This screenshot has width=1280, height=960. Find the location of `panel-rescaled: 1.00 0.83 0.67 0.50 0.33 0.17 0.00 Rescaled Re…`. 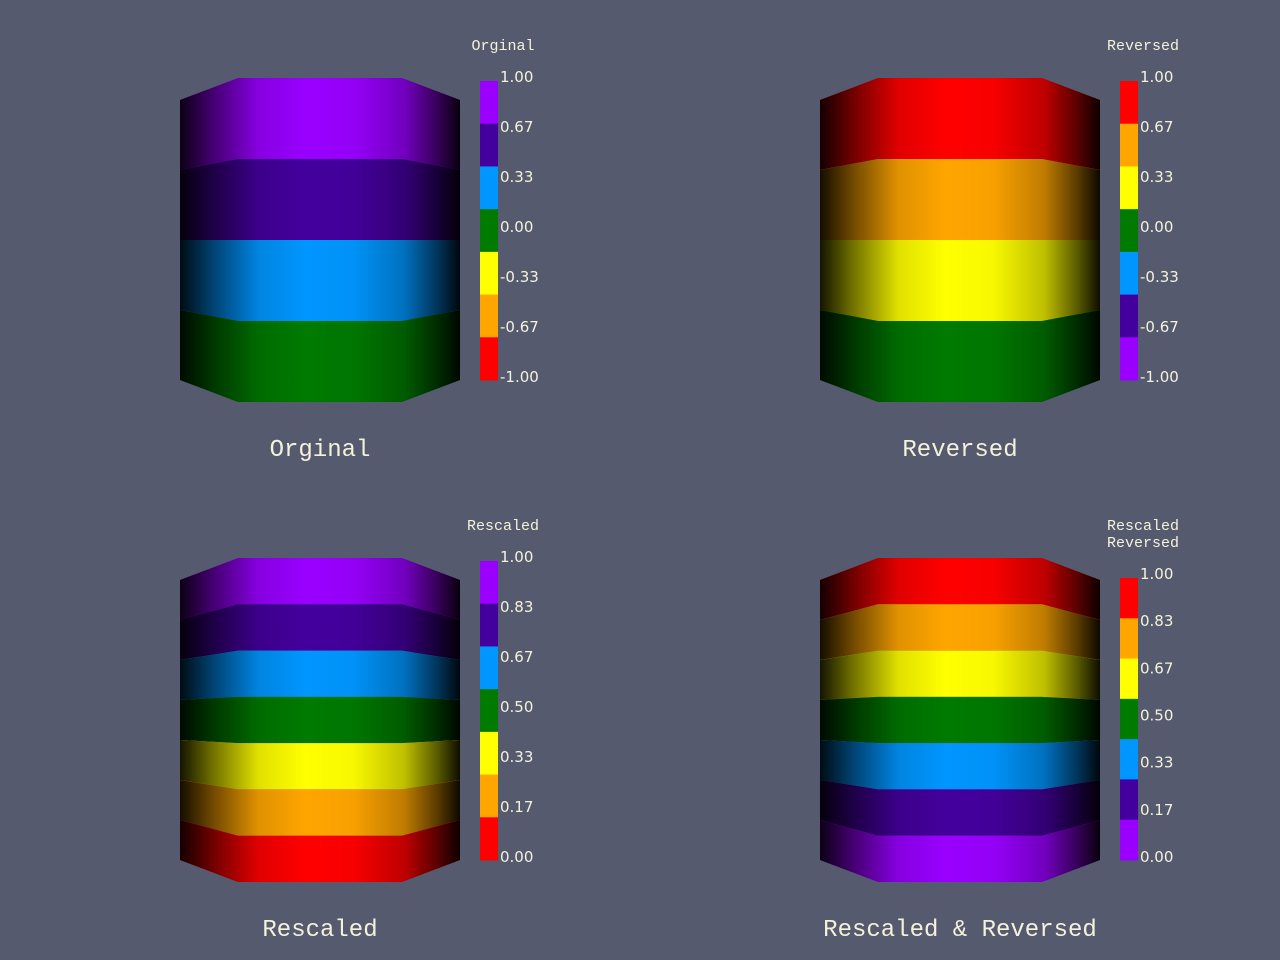

panel-rescaled: 1.00 0.83 0.67 0.50 0.33 0.17 0.00 Rescaled Re… is located at coordinates (359, 731).